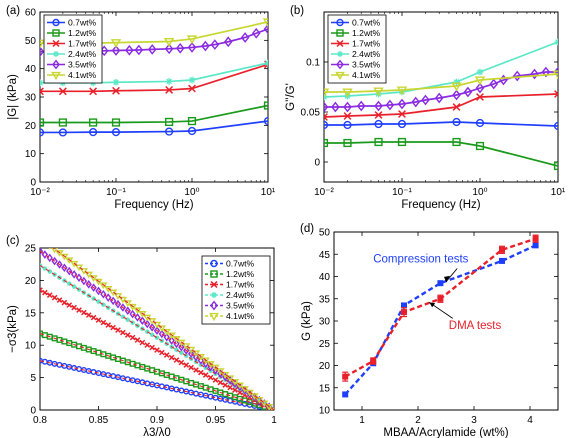  What do you see at coordinates (82, 65) in the screenshot?
I see `a-legend-entry: 3.5wt%` at bounding box center [82, 65].